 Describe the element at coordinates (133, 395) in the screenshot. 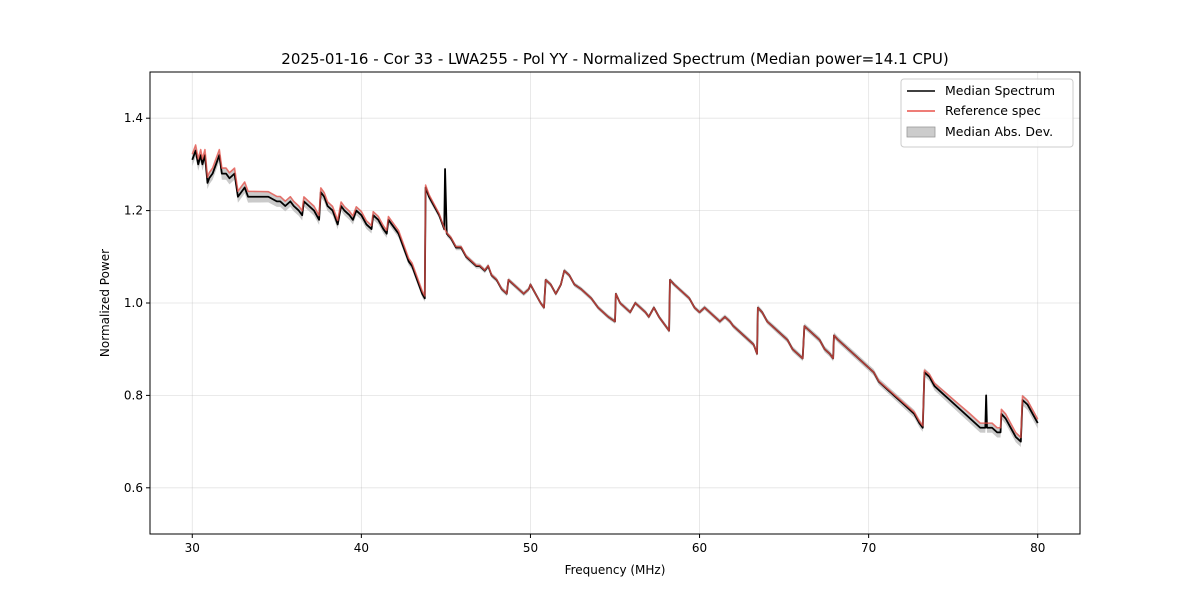

I see `y-tick-label: 0.8` at that location.